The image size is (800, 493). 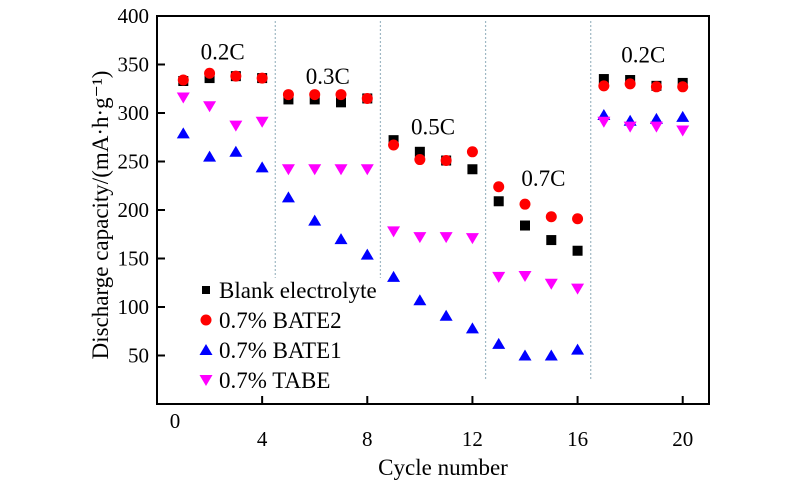 I want to click on legend-item: Blank electrolyte, so click(x=289, y=290).